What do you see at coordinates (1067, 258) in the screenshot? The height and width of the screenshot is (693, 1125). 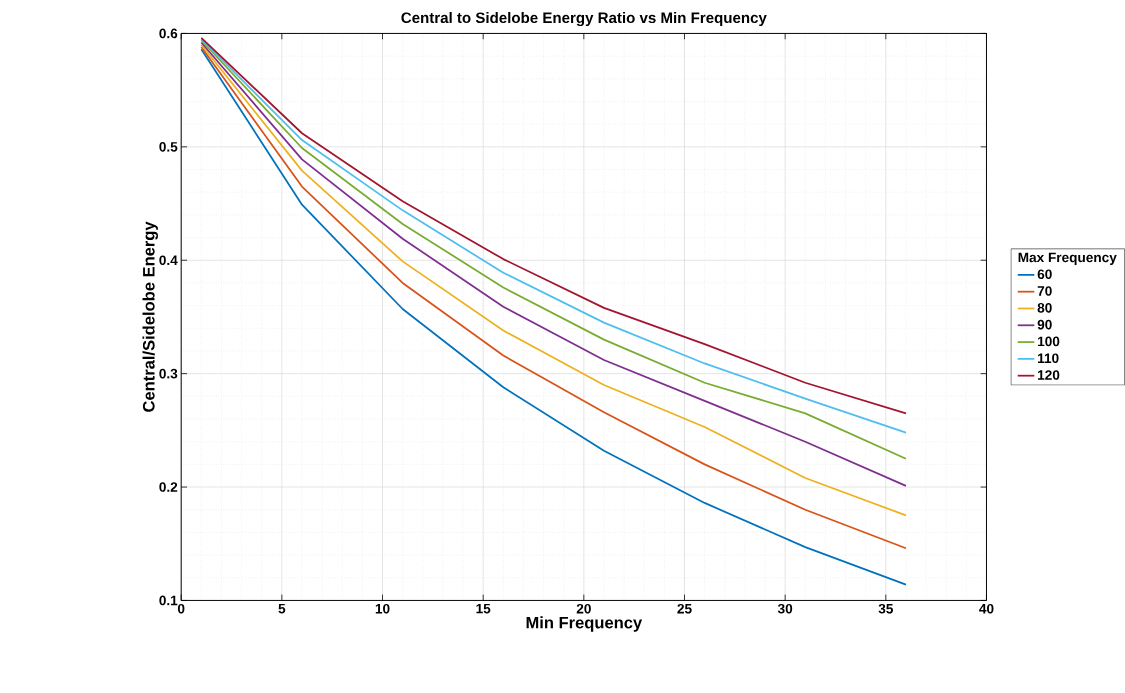 I see `legend-title: Max Frequency` at bounding box center [1067, 258].